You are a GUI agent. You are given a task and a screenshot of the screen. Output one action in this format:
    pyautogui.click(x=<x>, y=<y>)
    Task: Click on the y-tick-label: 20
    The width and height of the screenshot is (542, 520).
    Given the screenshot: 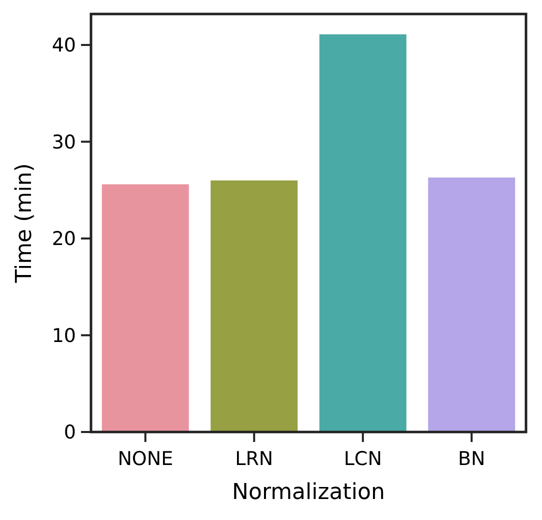 What is the action you would take?
    pyautogui.click(x=64, y=239)
    